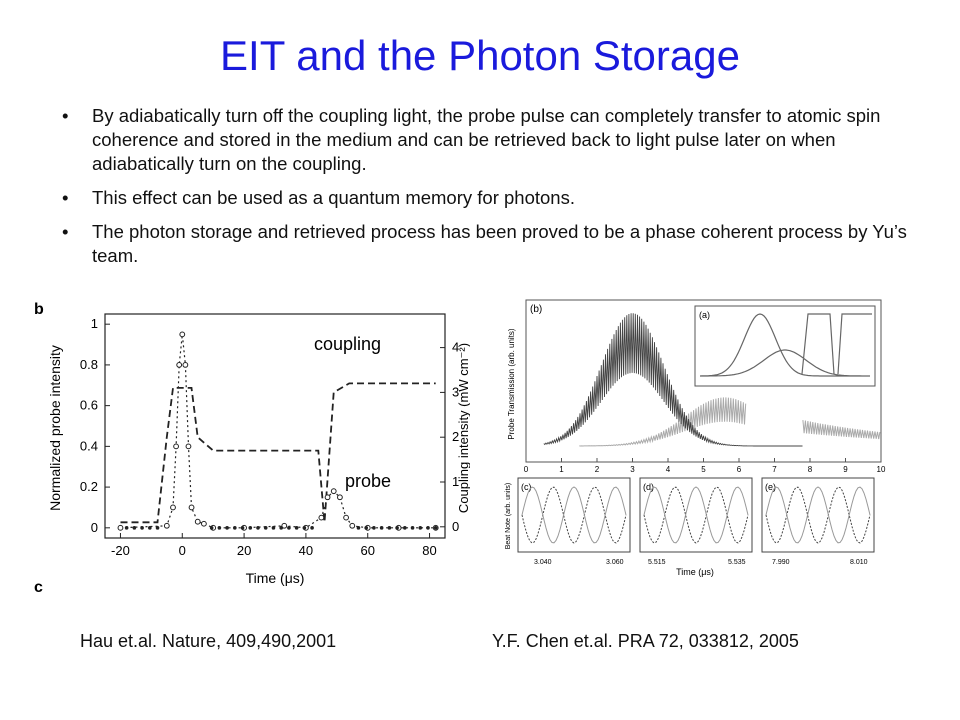 Image resolution: width=960 pixels, height=720 pixels. Describe the element at coordinates (94, 527) in the screenshot. I see `y-tick-label: 0` at that location.